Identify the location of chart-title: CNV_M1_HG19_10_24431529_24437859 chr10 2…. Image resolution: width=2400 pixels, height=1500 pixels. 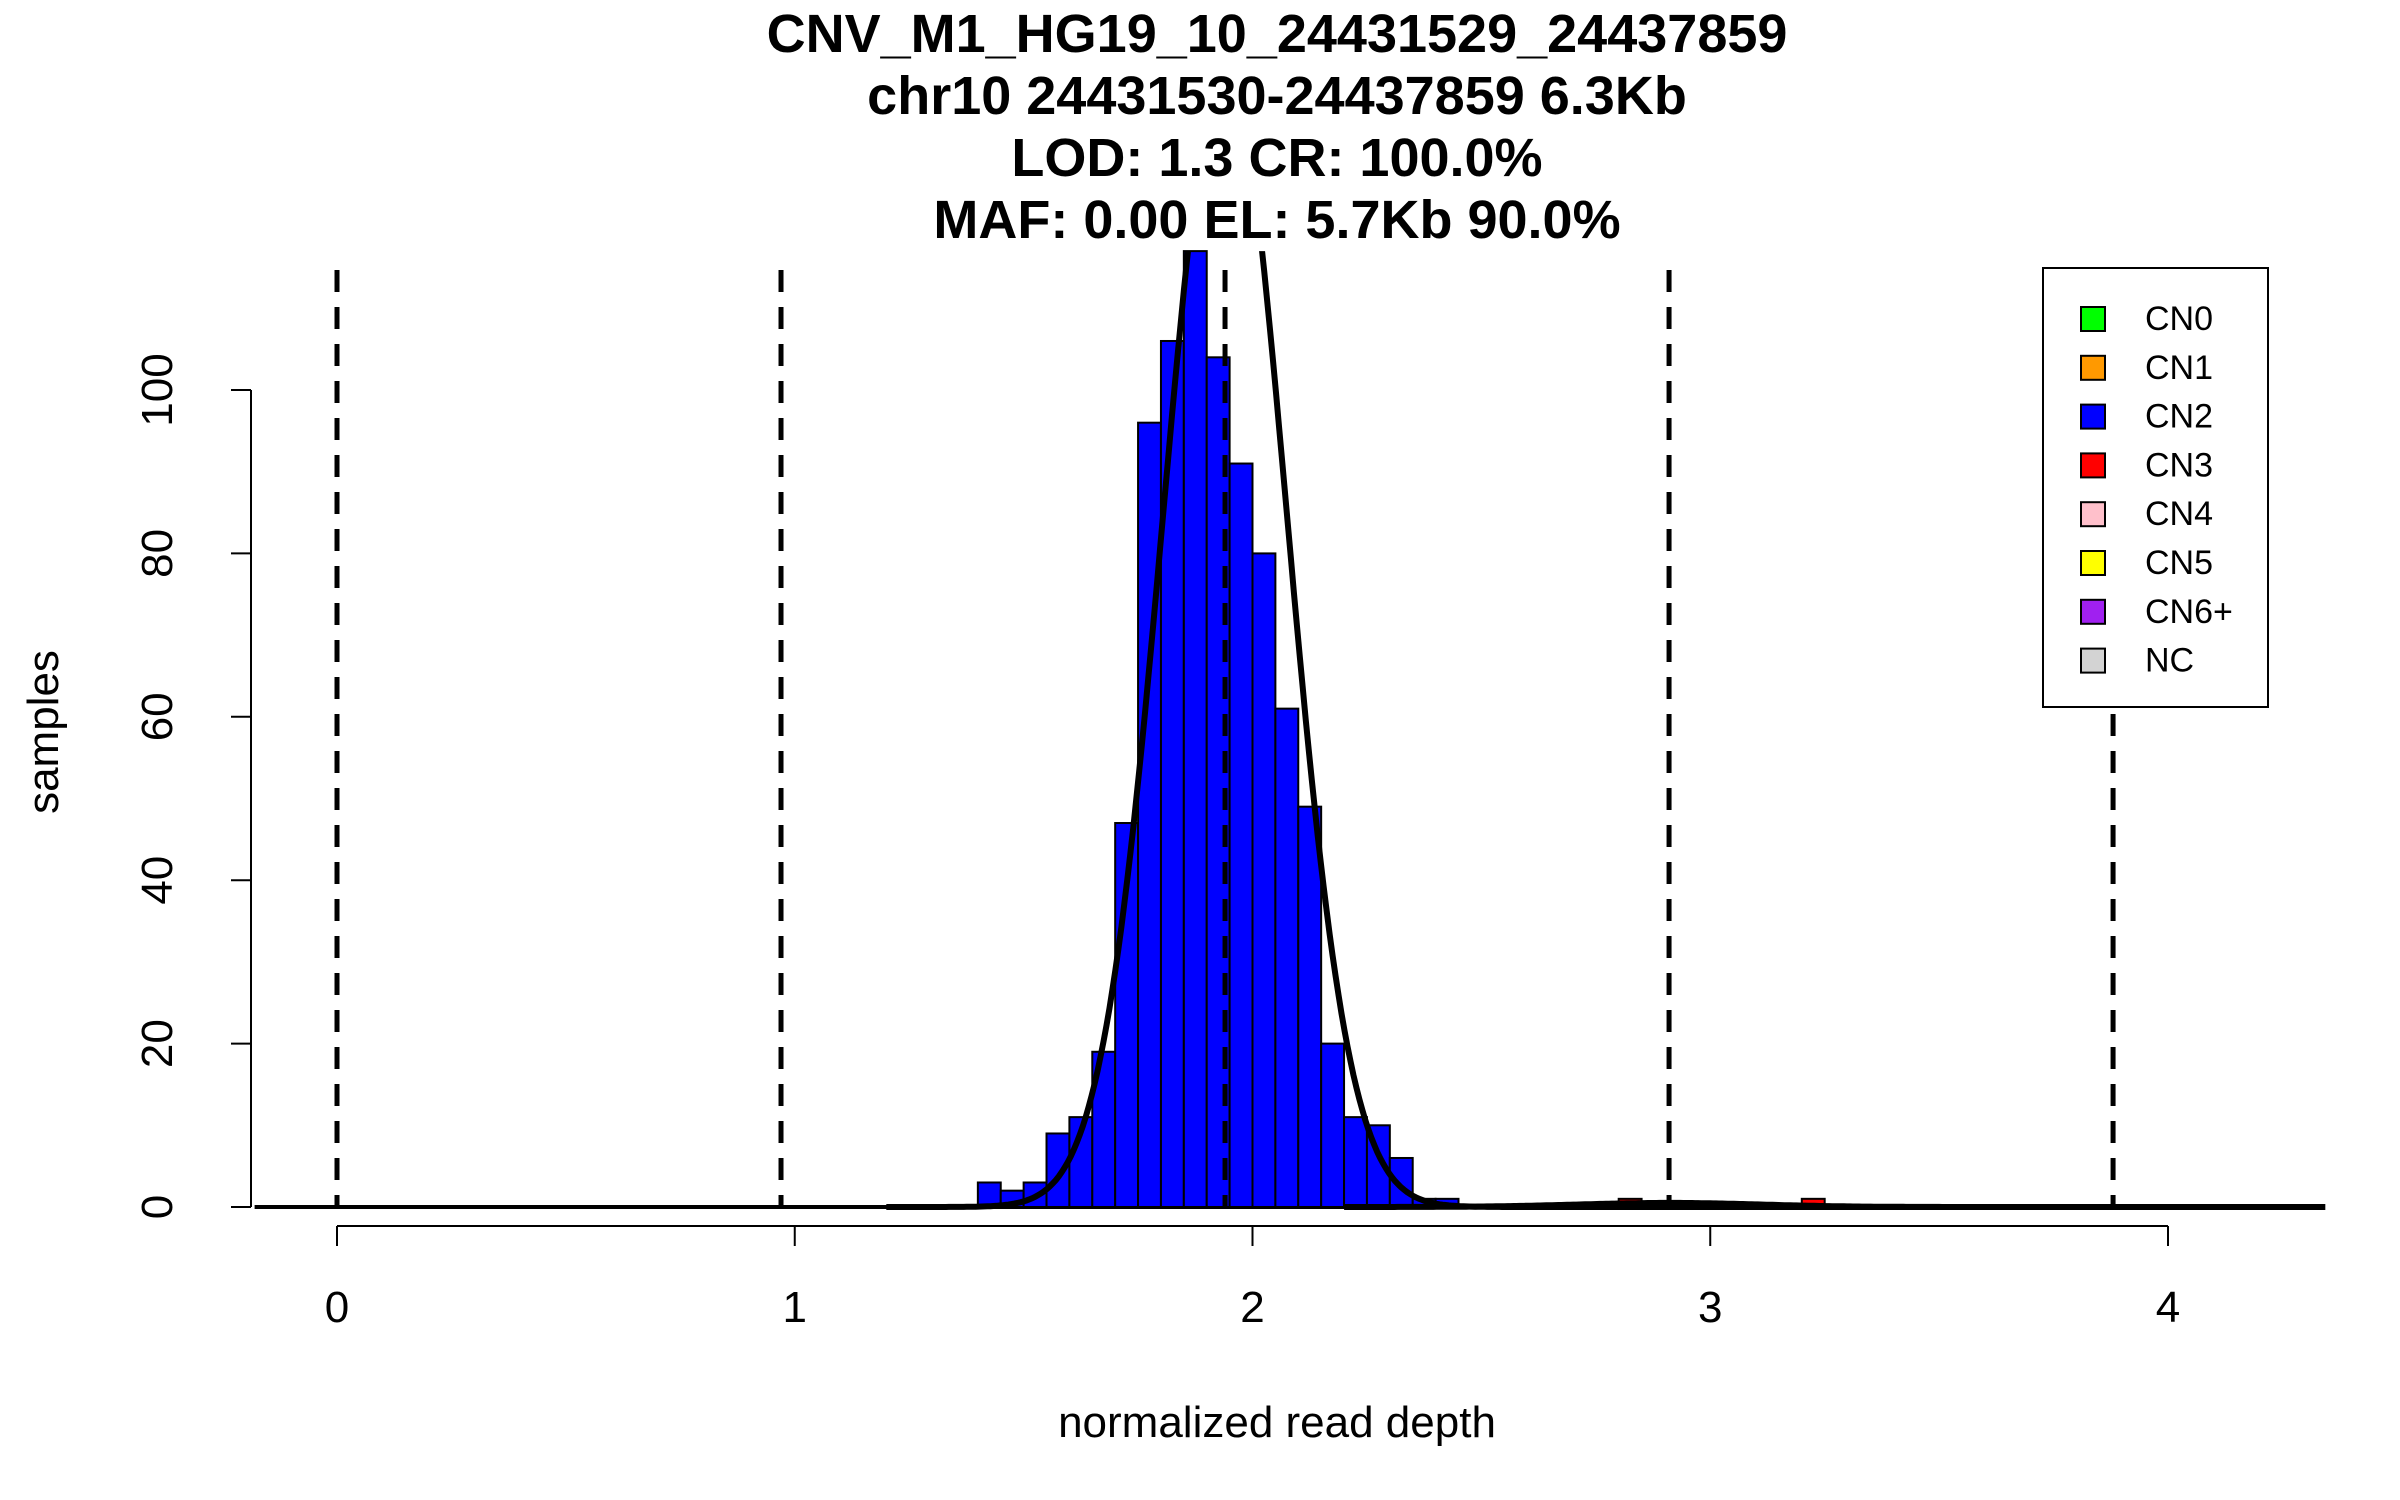
(1277, 127).